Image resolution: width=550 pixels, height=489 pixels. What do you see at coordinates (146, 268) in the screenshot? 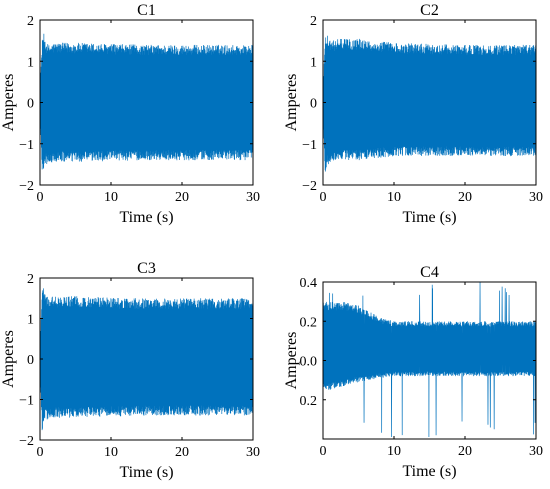
I see `chart-title-c3: C3` at bounding box center [146, 268].